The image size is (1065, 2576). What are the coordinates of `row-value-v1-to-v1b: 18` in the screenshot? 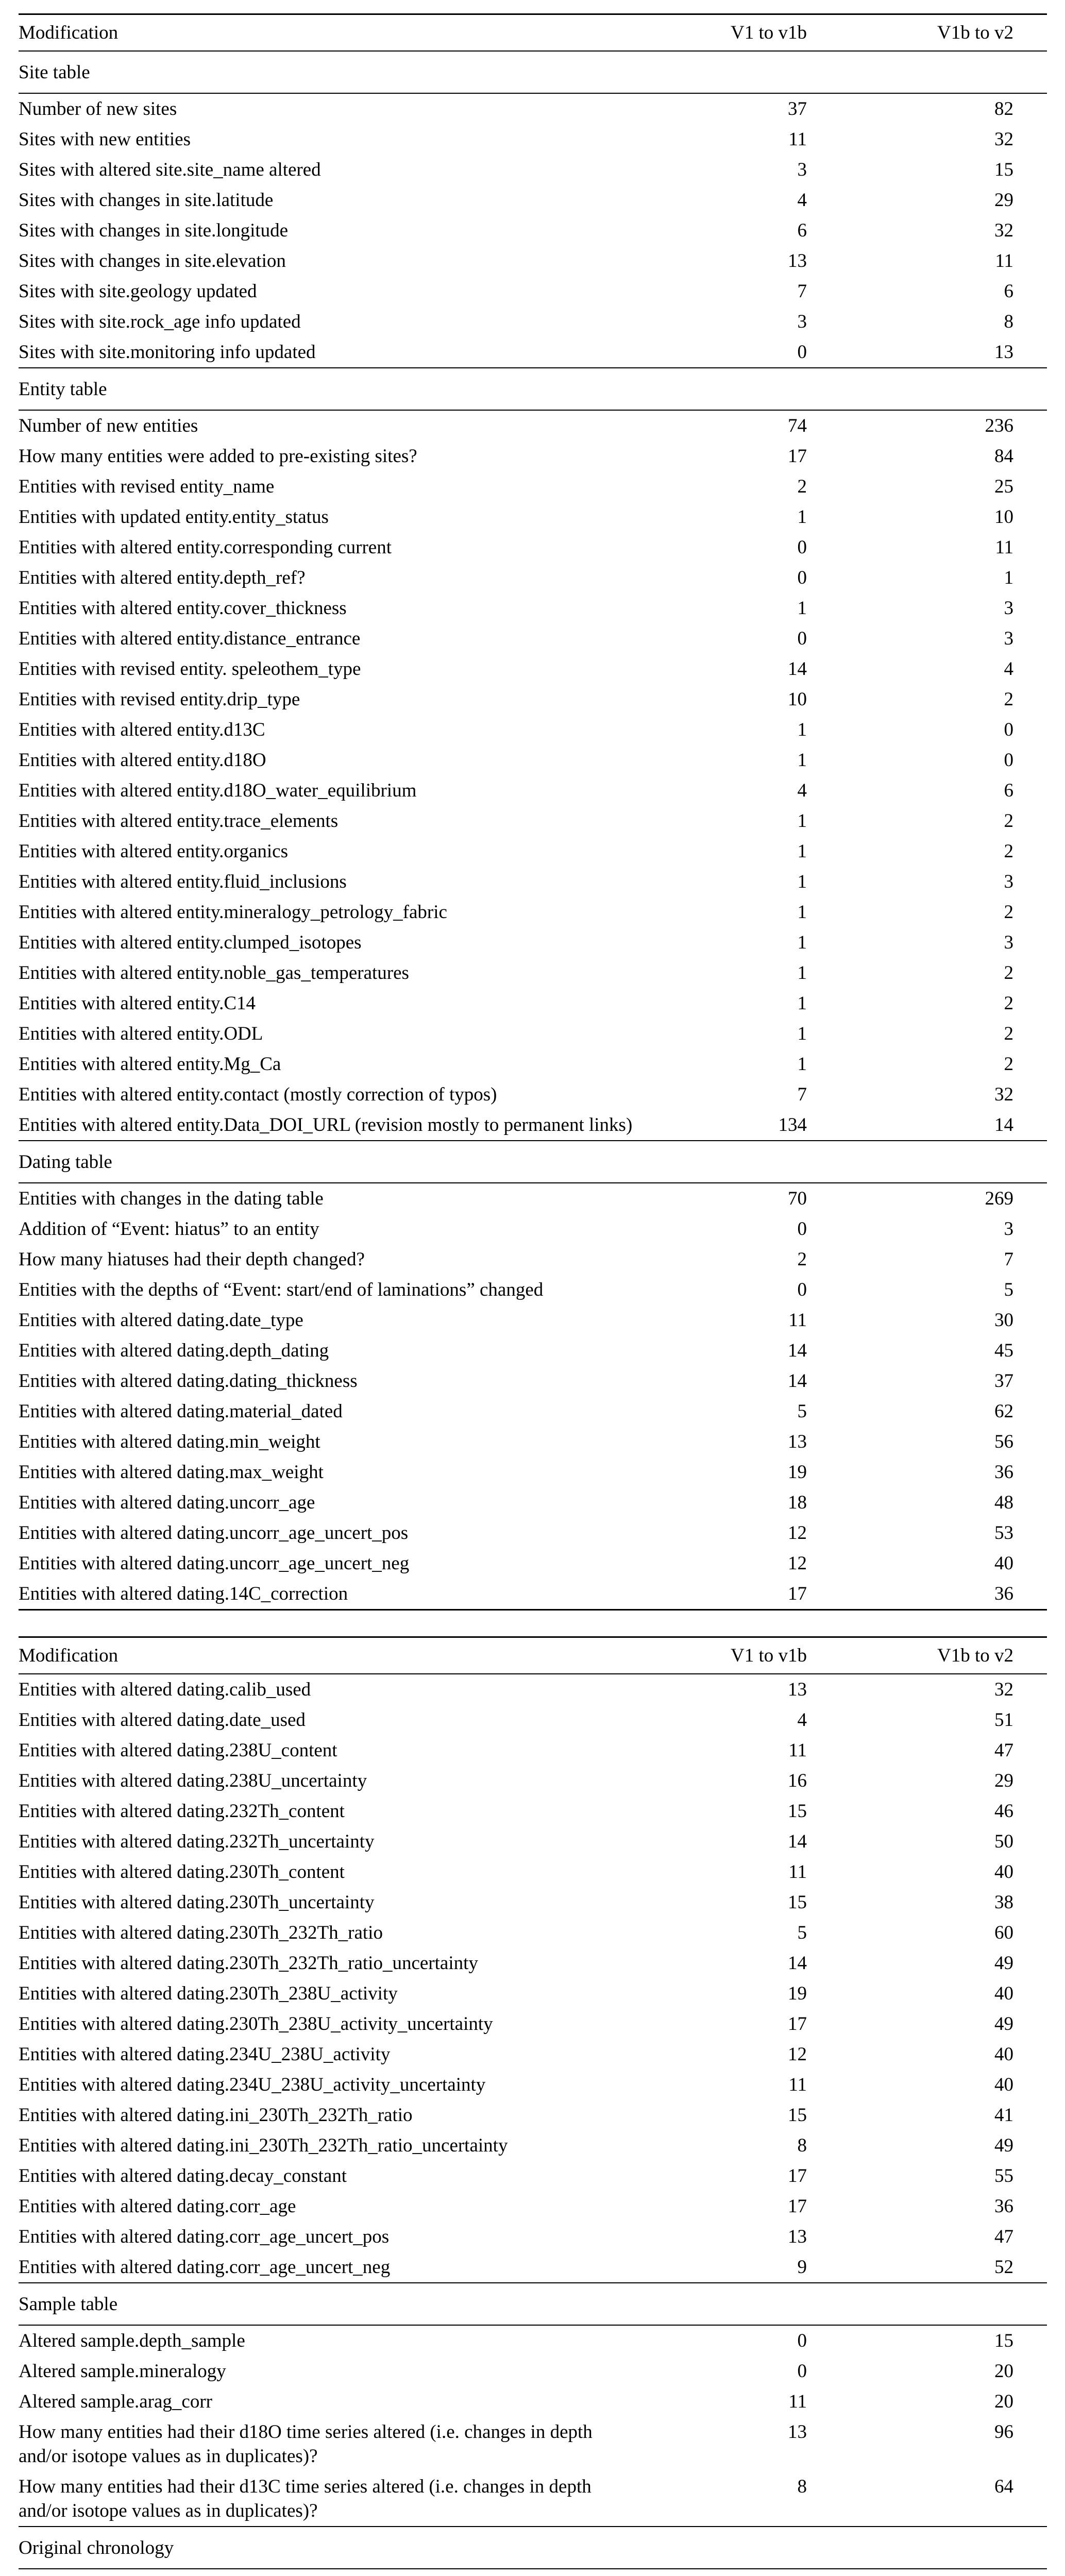 It's located at (797, 1502).